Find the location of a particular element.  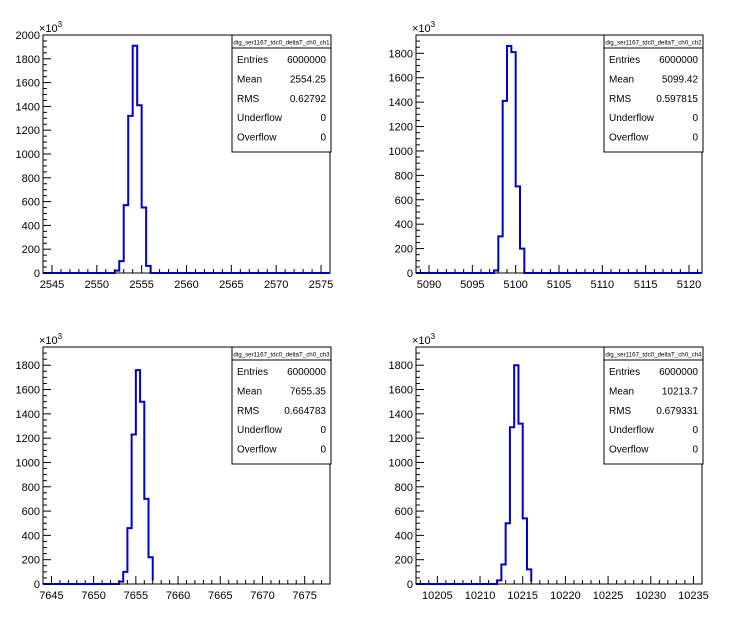

stats-value: 0.597815 is located at coordinates (677, 99).